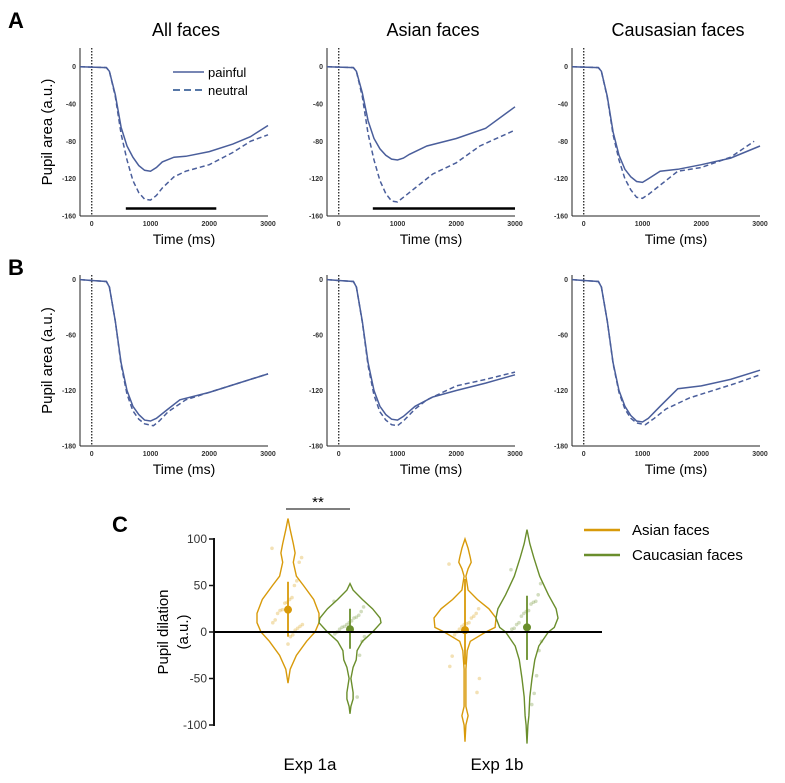 Image resolution: width=785 pixels, height=783 pixels. What do you see at coordinates (199, 679) in the screenshot?
I see `y-tick-label: -50` at bounding box center [199, 679].